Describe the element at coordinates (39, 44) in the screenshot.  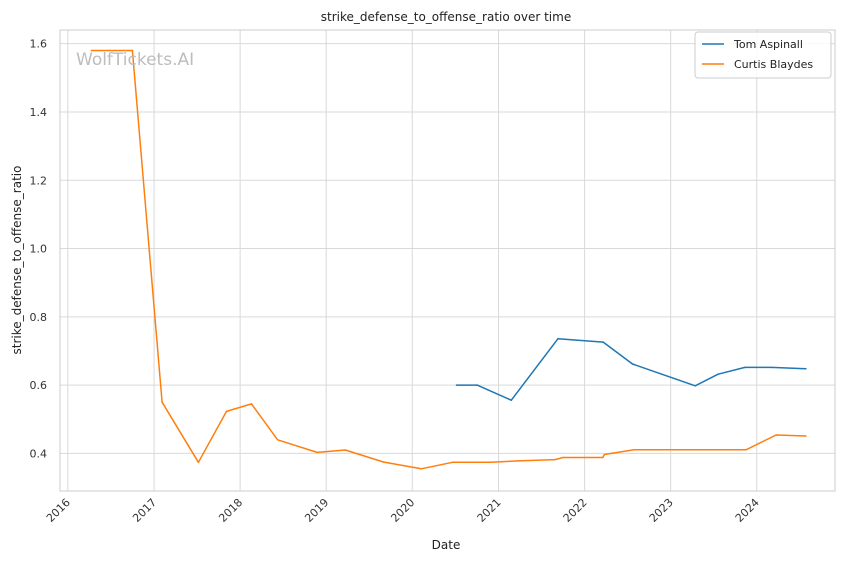
I see `y-tick-label: 1.6` at that location.